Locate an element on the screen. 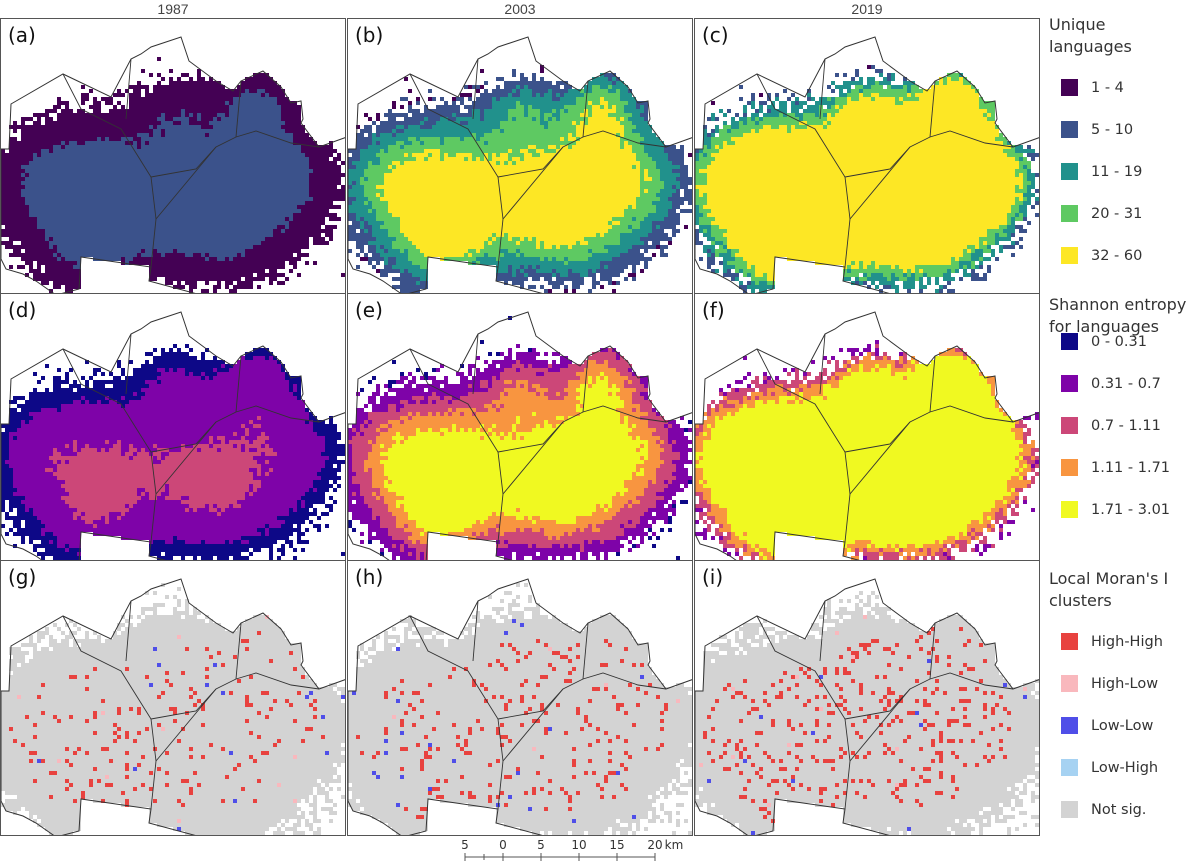 This screenshot has width=1200, height=864. legend-label: 20 - 31 is located at coordinates (1116, 214).